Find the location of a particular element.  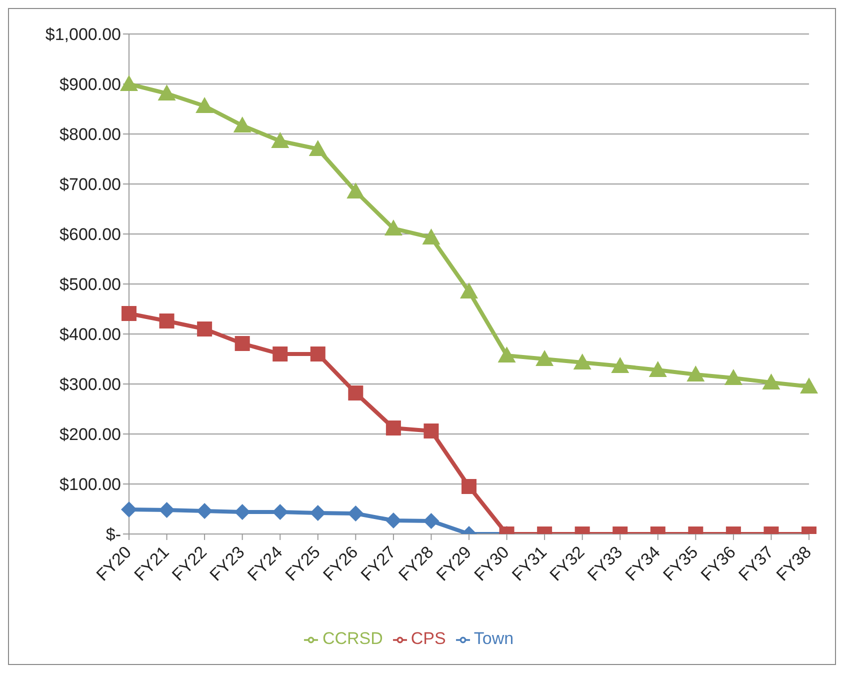

legend-label: Town is located at coordinates (494, 638).